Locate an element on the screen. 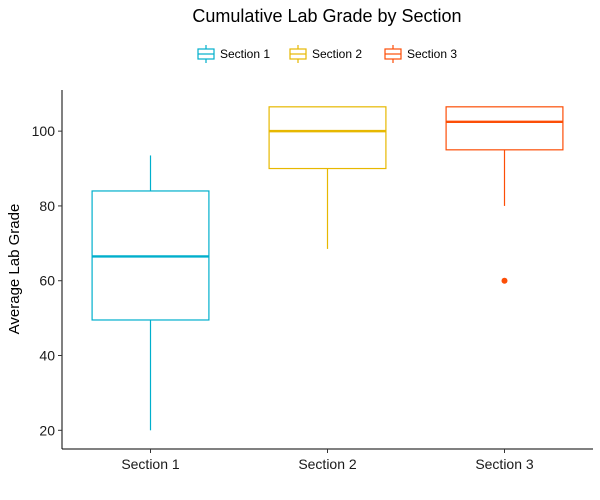 The height and width of the screenshot is (500, 600). x-tick-label-3: Section 3 is located at coordinates (504, 464).